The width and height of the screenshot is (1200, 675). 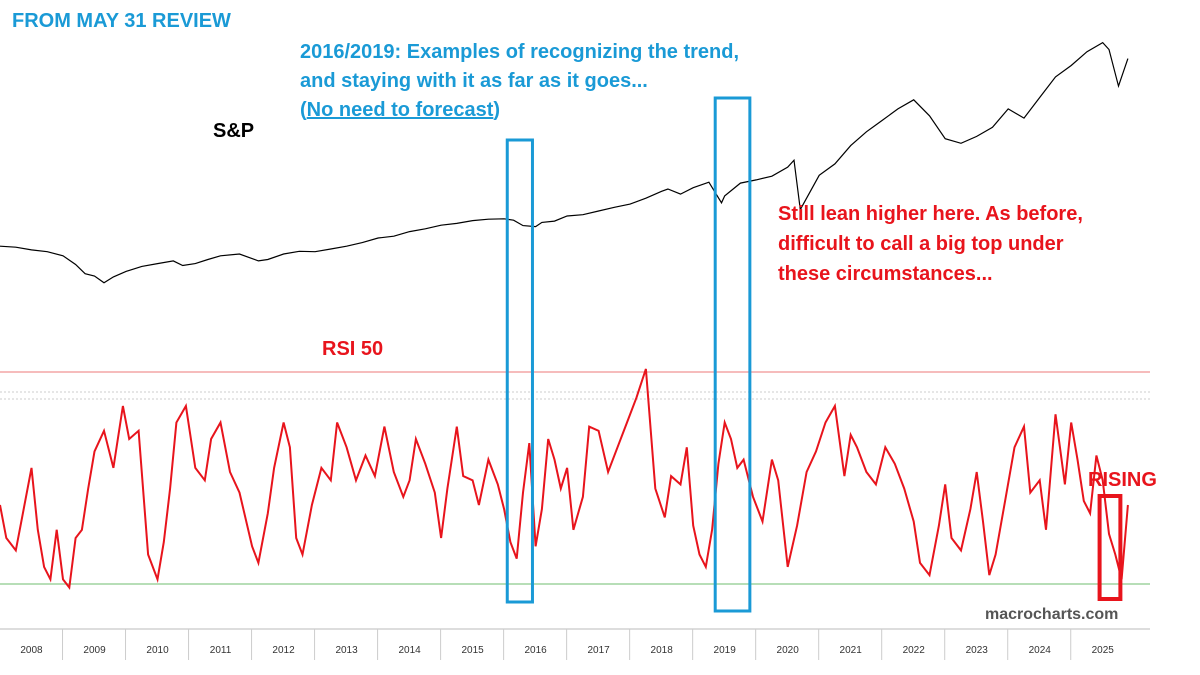 What do you see at coordinates (472, 650) in the screenshot?
I see `x-tick-label: 2015` at bounding box center [472, 650].